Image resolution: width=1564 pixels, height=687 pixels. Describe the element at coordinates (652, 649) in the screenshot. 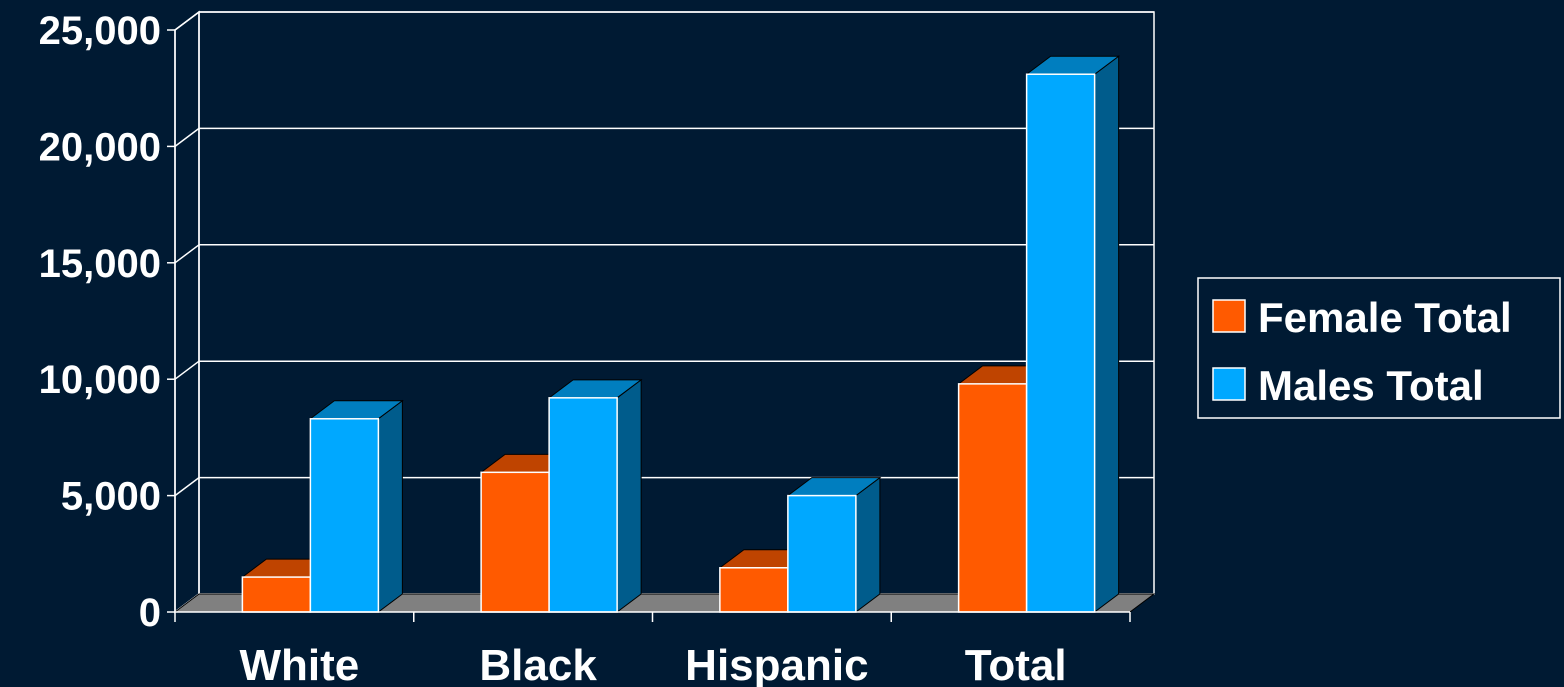

I see `x-axis-labels: White Black Hispanic Total` at that location.